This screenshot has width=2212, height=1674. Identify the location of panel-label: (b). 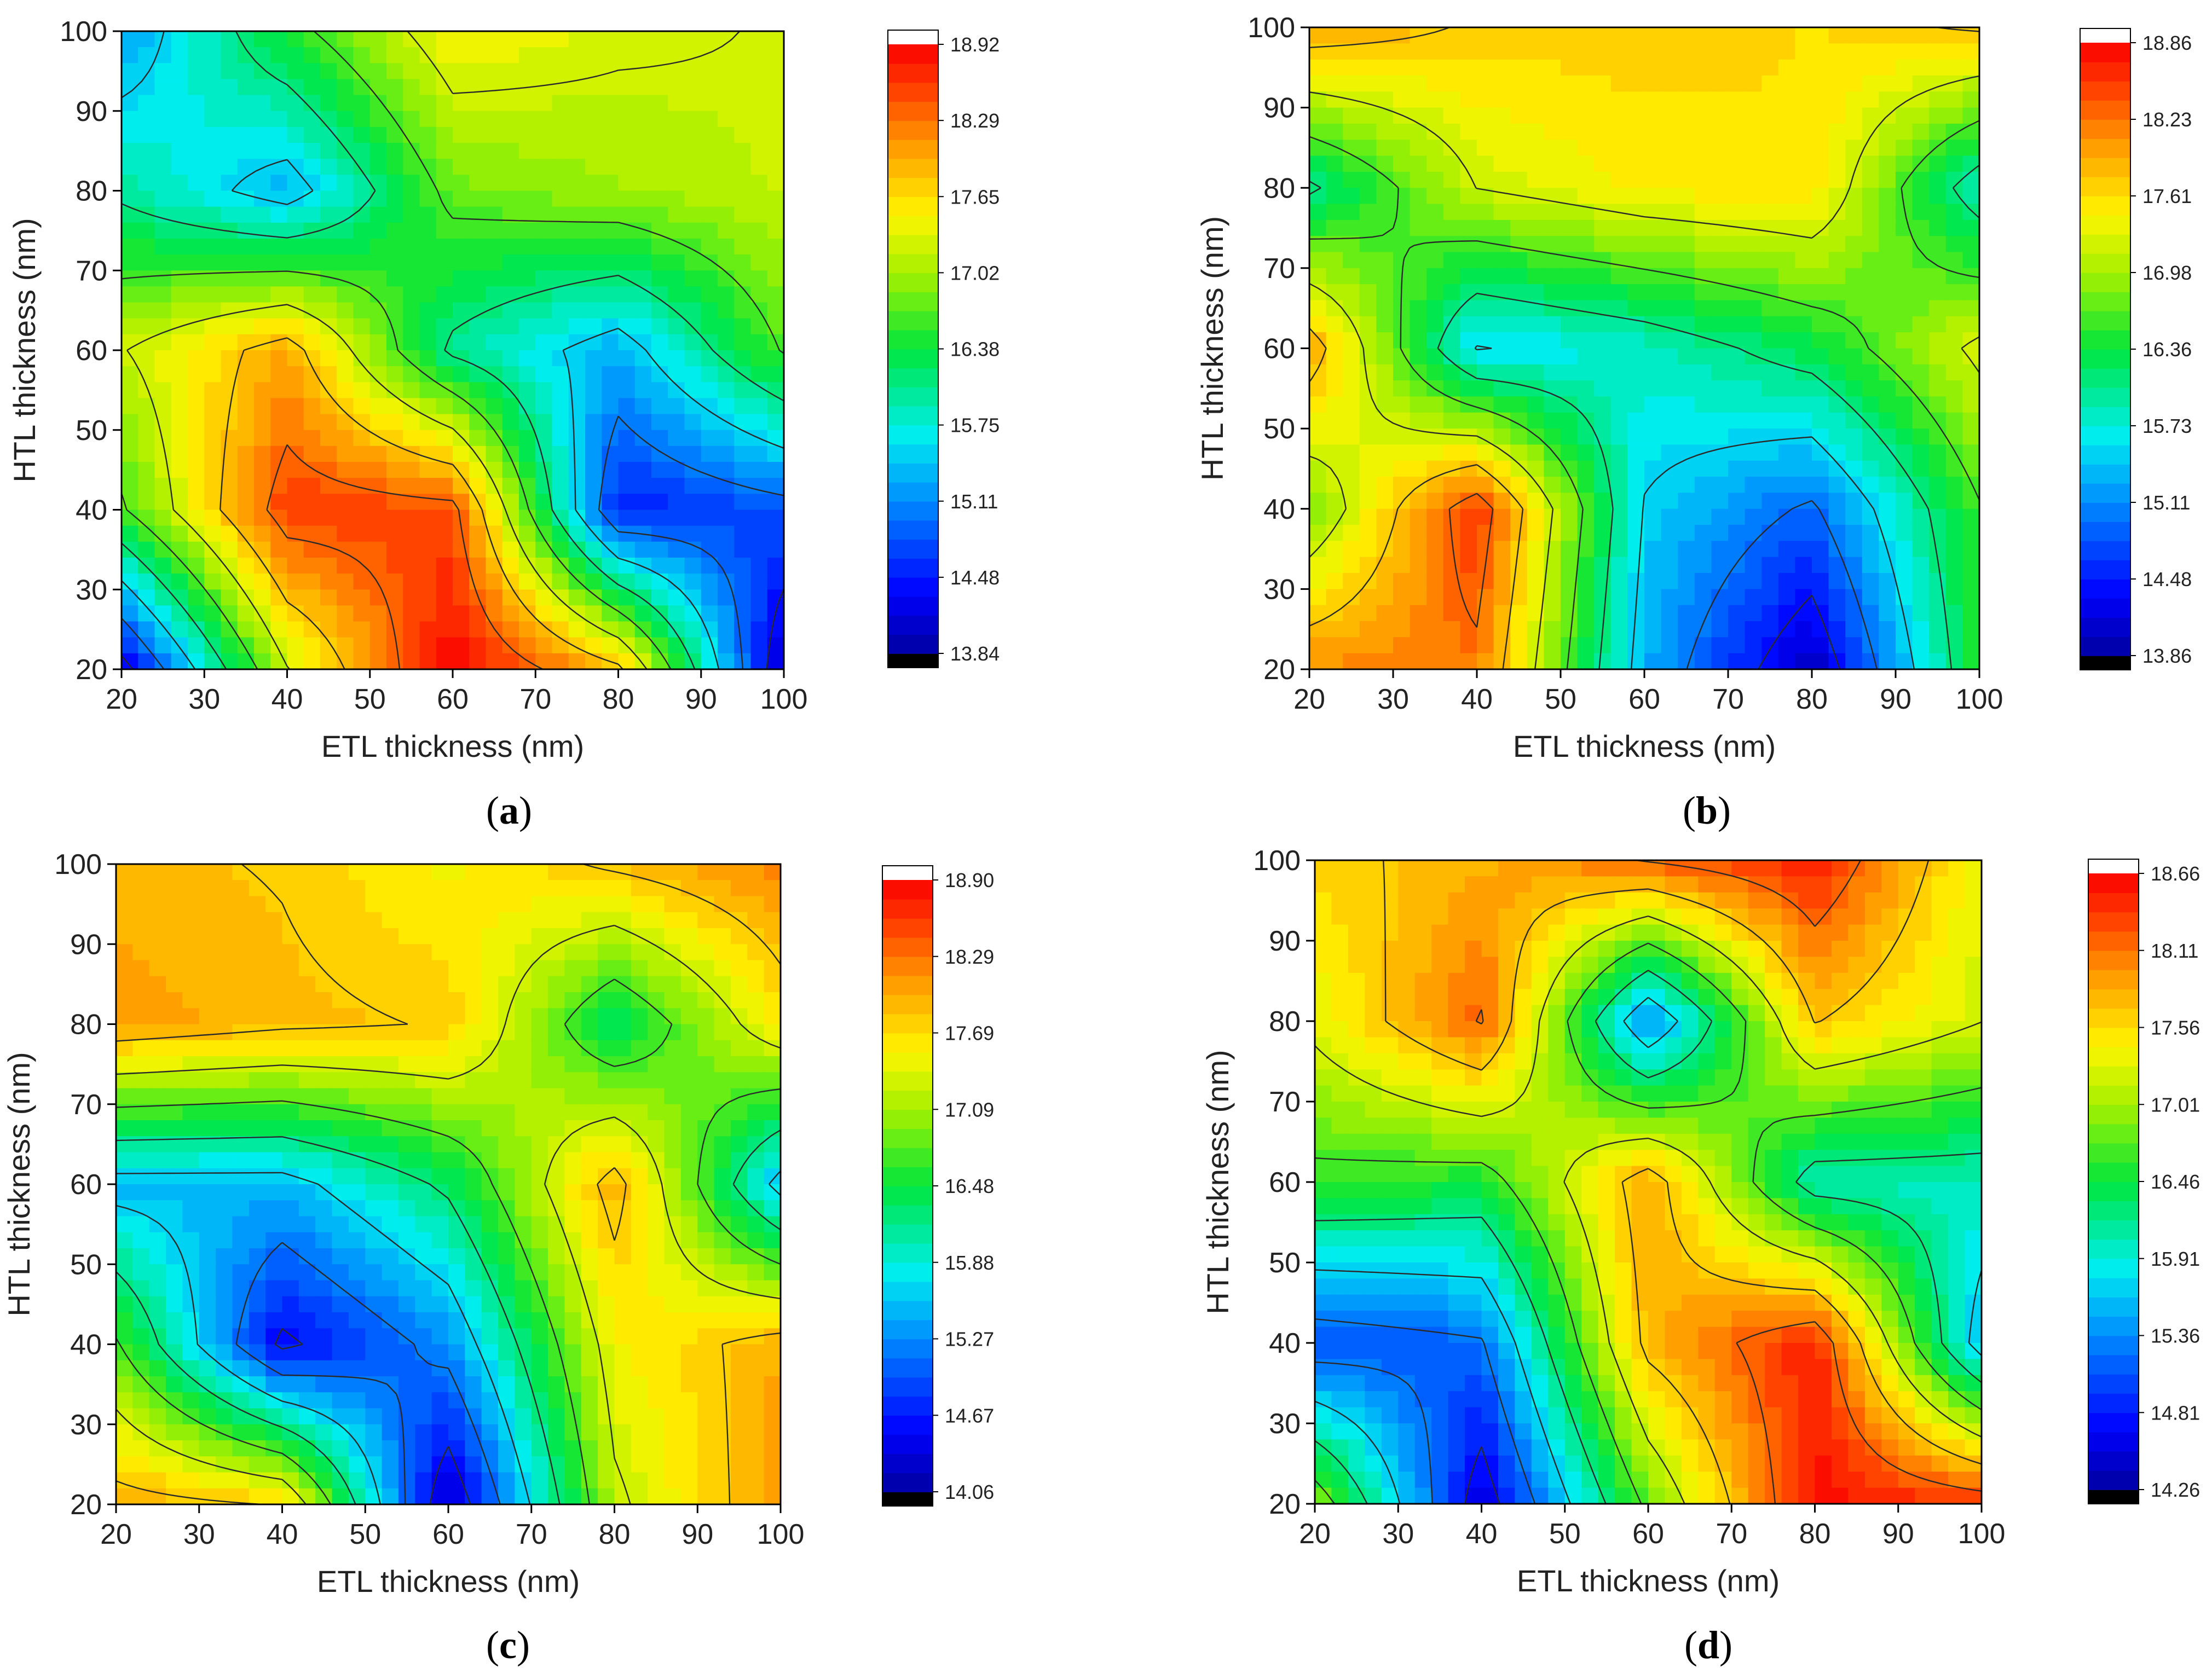
(1707, 810).